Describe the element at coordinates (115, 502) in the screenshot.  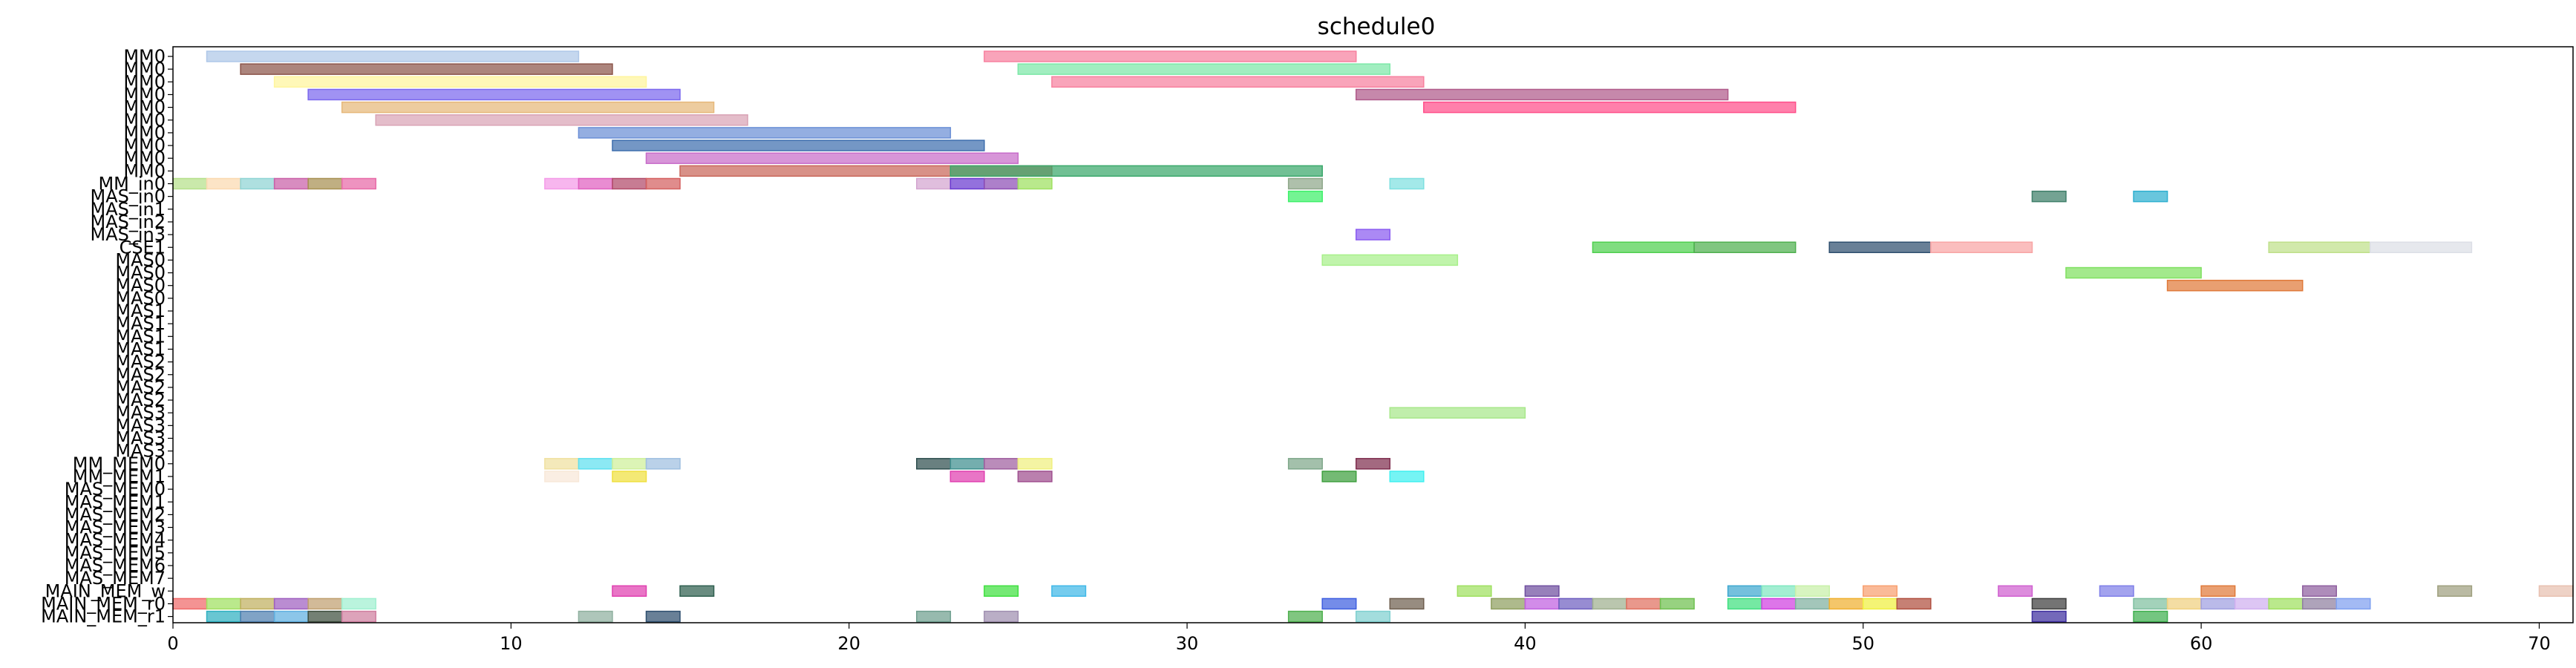
I see `y-tick-label: MAS_MEM1` at that location.